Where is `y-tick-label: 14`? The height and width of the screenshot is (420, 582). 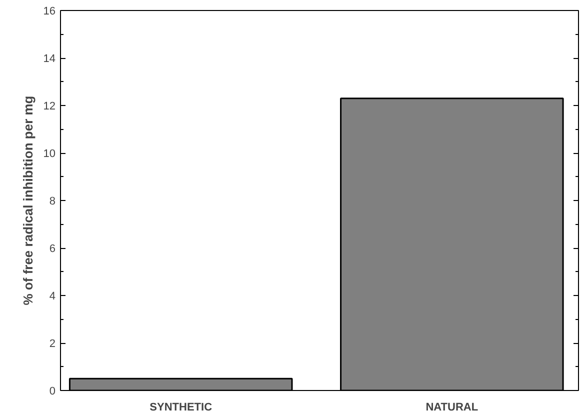
y-tick-label: 14 is located at coordinates (49, 59).